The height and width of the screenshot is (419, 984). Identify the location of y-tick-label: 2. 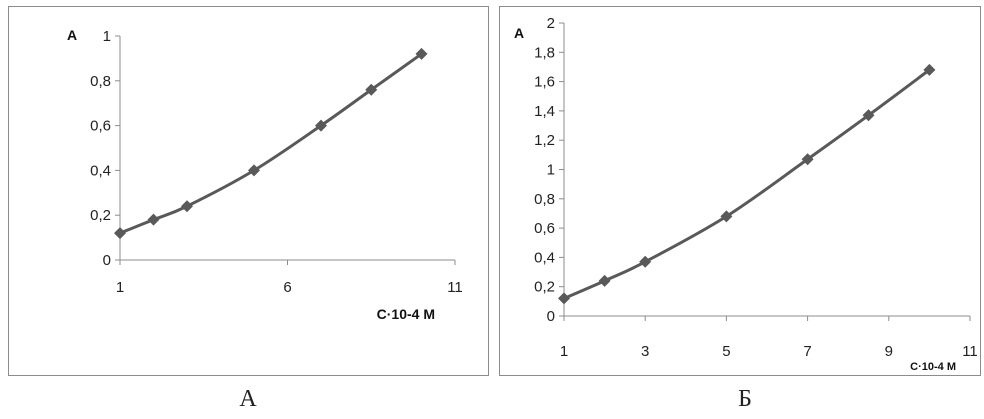
(551, 23).